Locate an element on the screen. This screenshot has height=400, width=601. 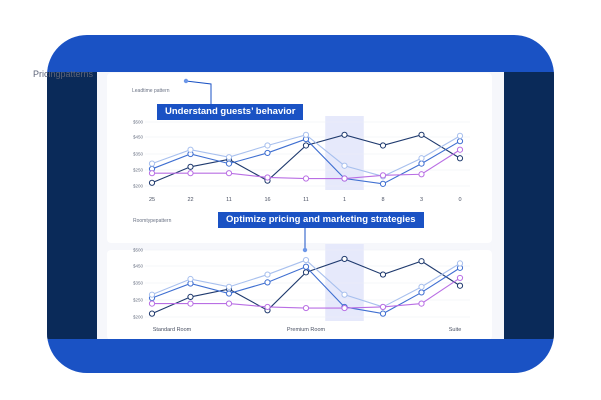
series-line is located at coordinates (306, 293).